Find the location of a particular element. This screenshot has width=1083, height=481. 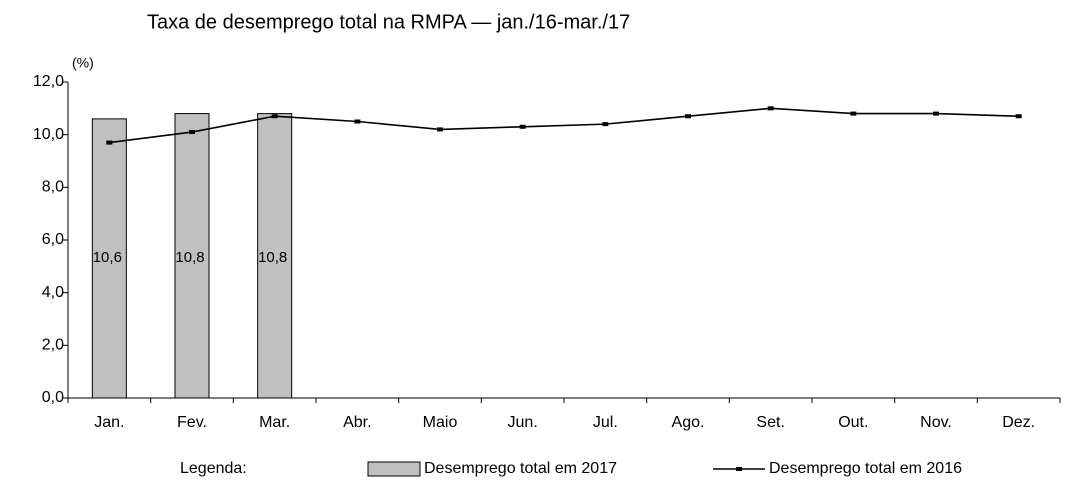

legend-swatch is located at coordinates (394, 469).